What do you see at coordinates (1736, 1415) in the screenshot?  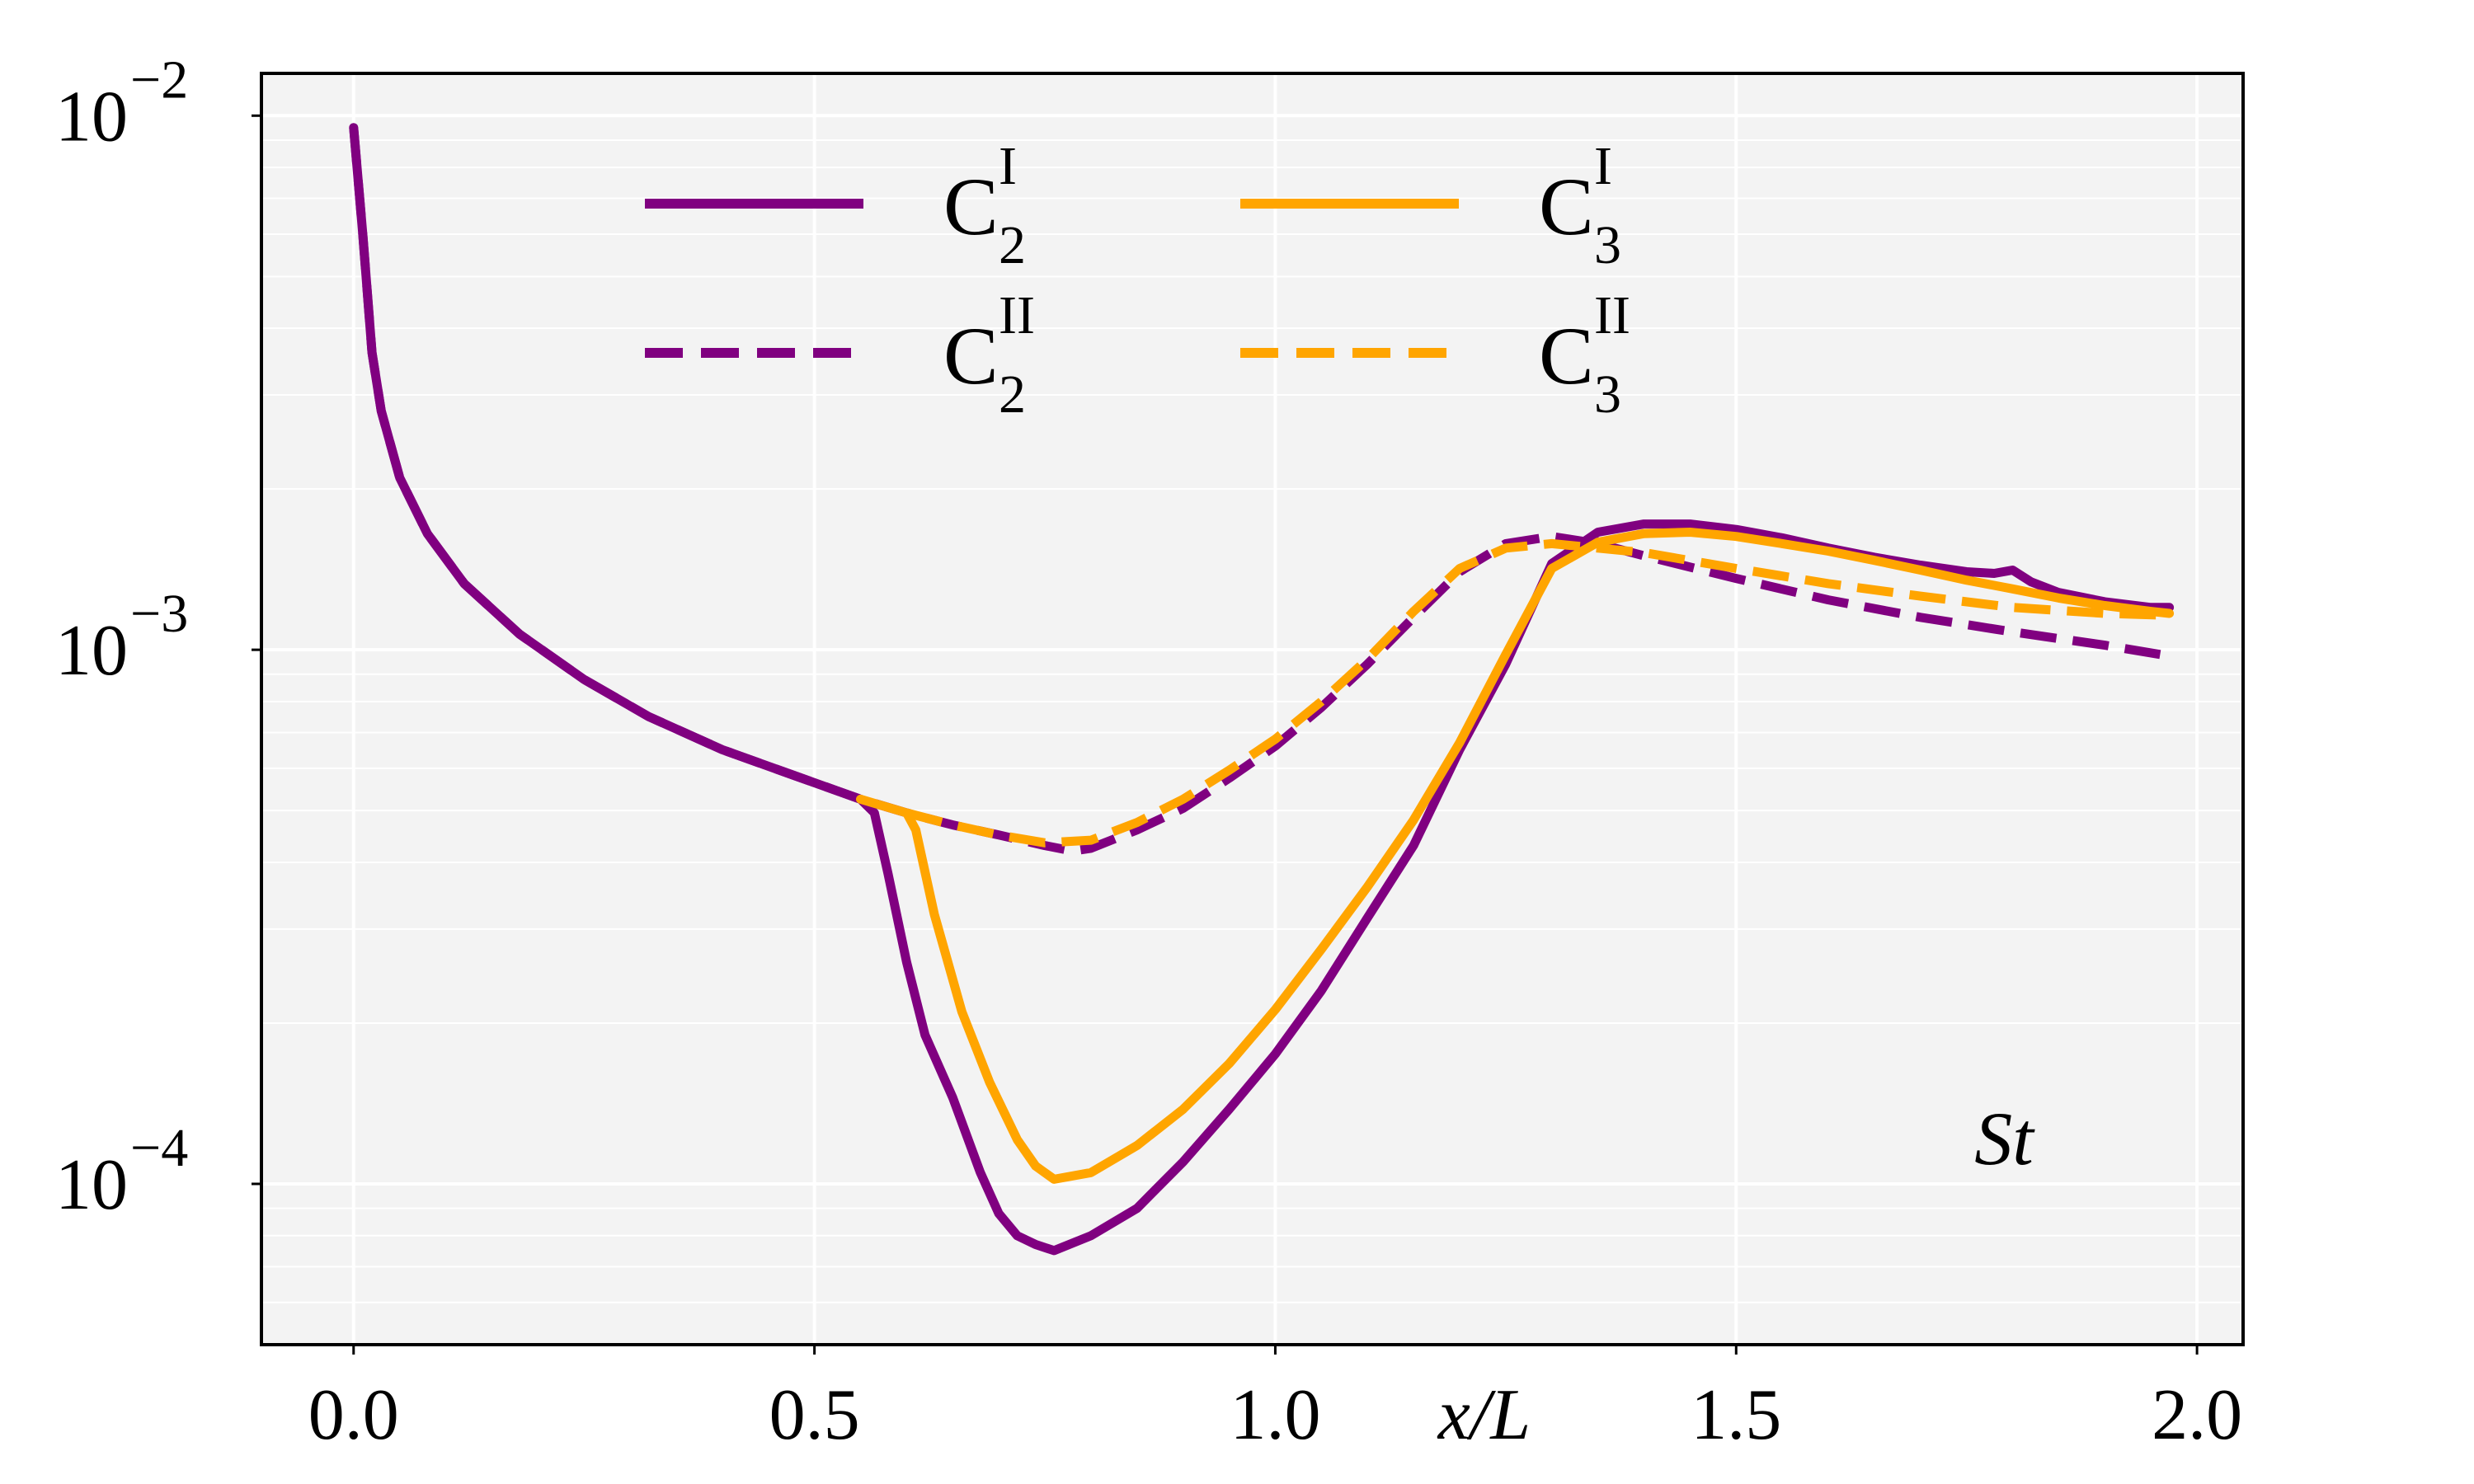 I see `x-tick-label: 1.5` at bounding box center [1736, 1415].